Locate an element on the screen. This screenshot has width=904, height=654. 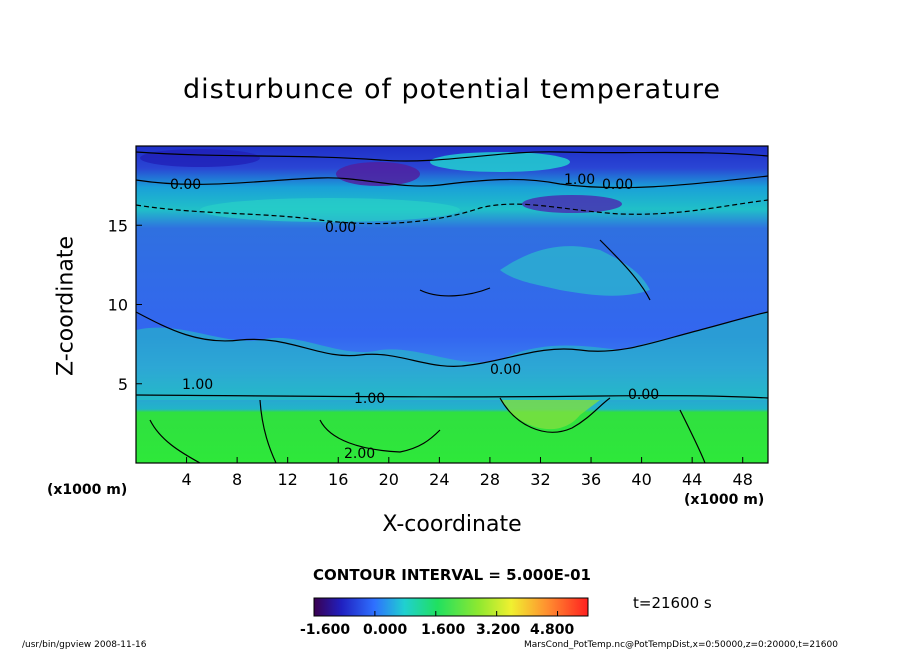
contour-interval: CONTOUR INTERVAL = 5.000E-01 is located at coordinates (452, 575).